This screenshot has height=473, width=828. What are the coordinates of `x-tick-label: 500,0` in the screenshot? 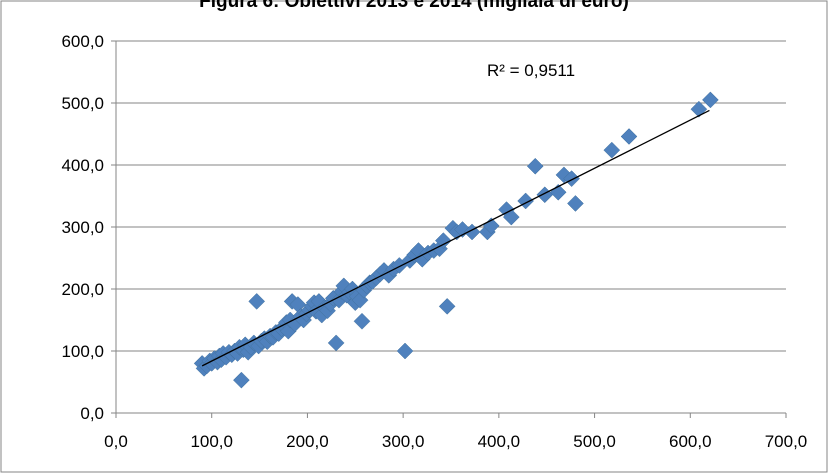 It's located at (594, 441).